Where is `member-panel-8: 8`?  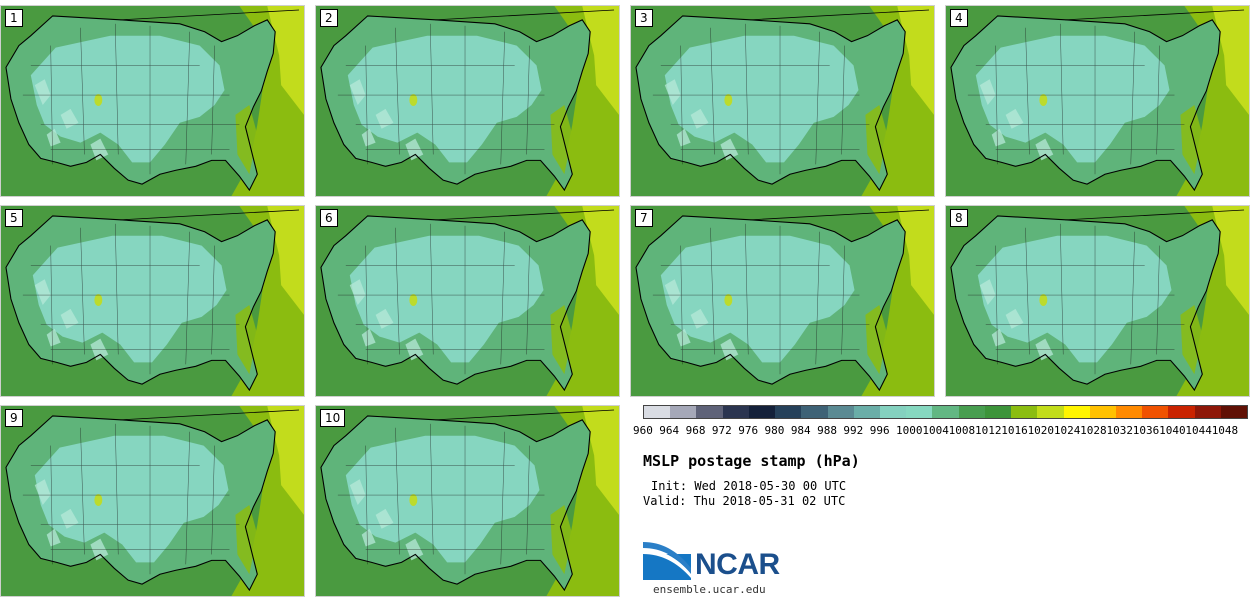 member-panel-8: 8 is located at coordinates (1097, 301).